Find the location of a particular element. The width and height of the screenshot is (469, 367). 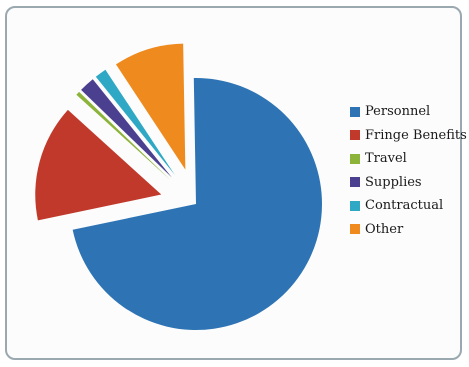

legend-item-supplies: Supplies is located at coordinates (408, 182).